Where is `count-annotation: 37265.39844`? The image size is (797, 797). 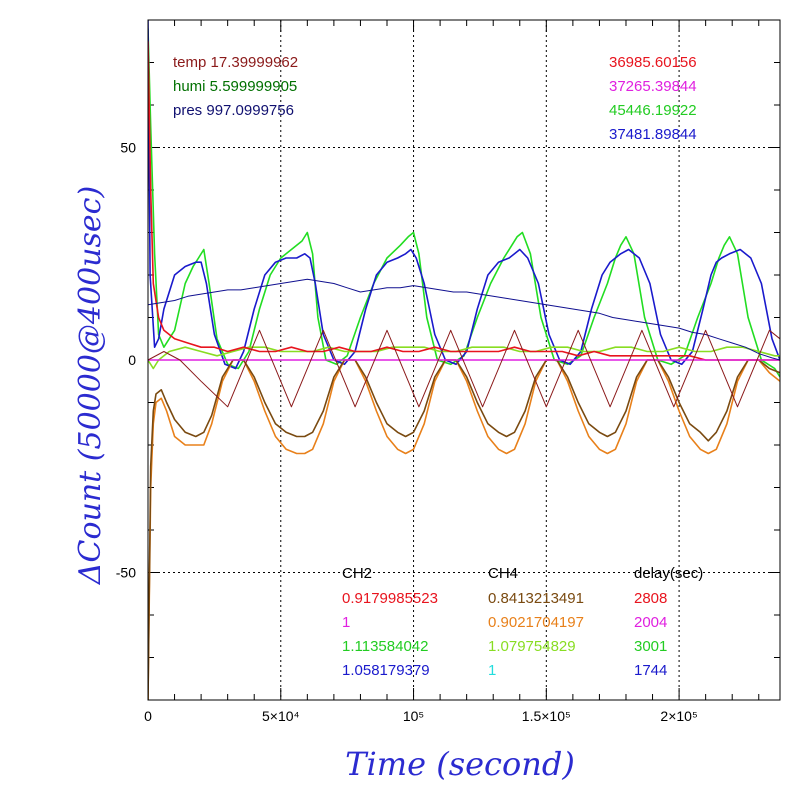
count-annotation: 37265.39844 is located at coordinates (653, 86).